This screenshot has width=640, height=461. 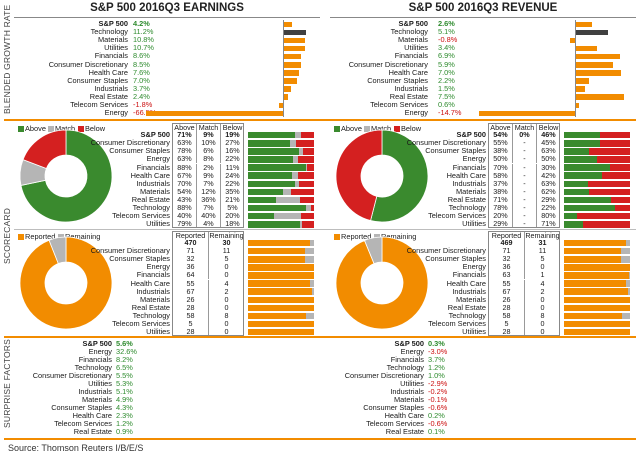 What do you see at coordinates (548, 135) in the screenshot?
I see `table-cell: 46%` at bounding box center [548, 135].